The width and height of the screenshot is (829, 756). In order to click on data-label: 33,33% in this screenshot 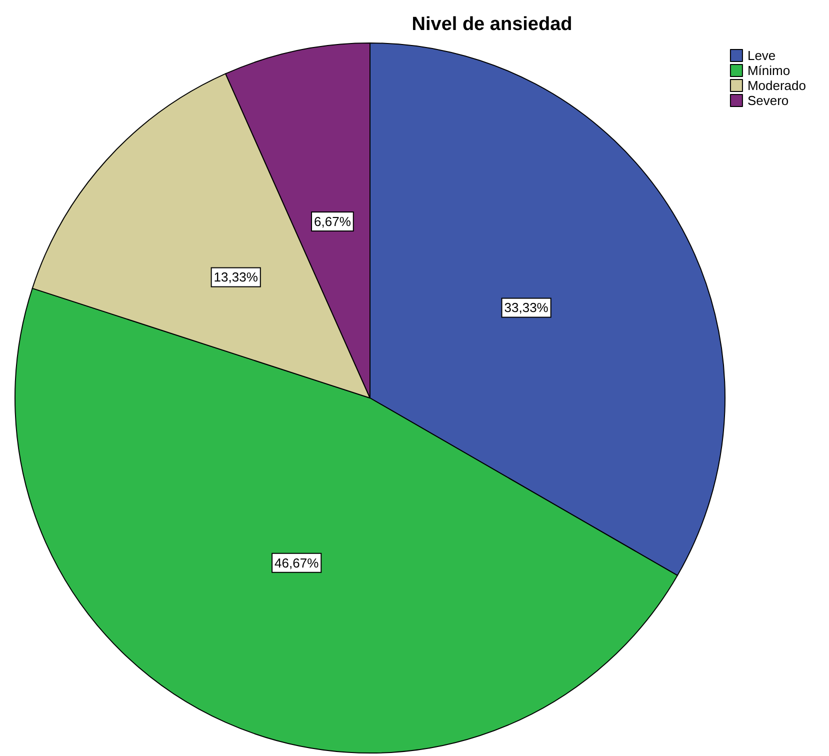, I will do `click(526, 308)`.